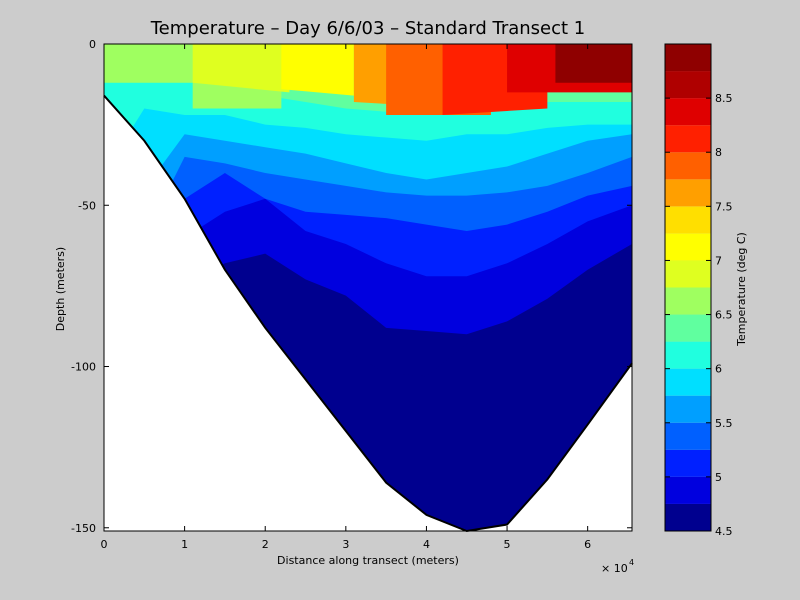 This screenshot has width=800, height=600. I want to click on colorbar-label: Temperature (deg C), so click(741, 289).